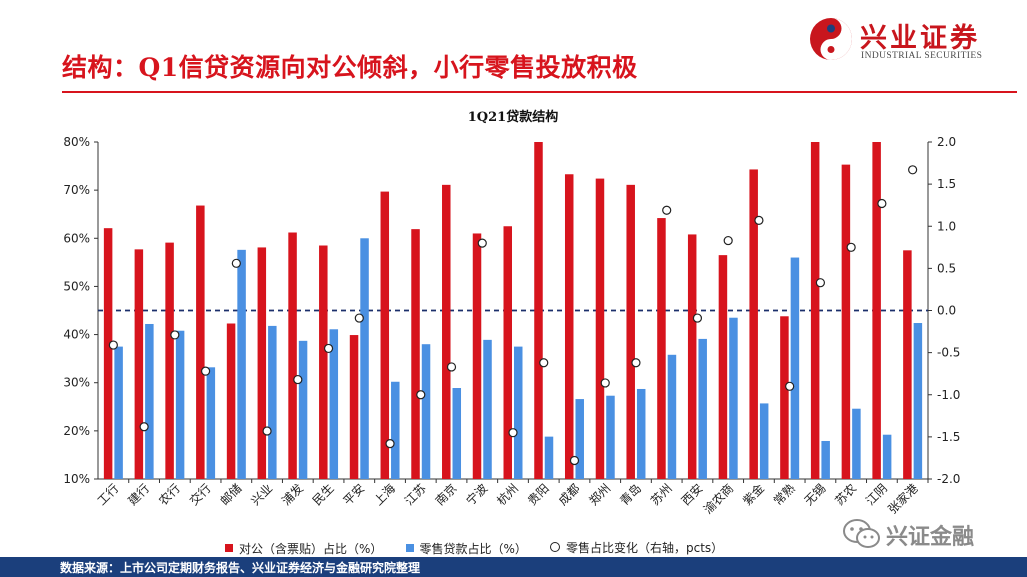 The image size is (1027, 577). Describe the element at coordinates (876, 494) in the screenshot. I see `x-tick-label: 江阴` at that location.